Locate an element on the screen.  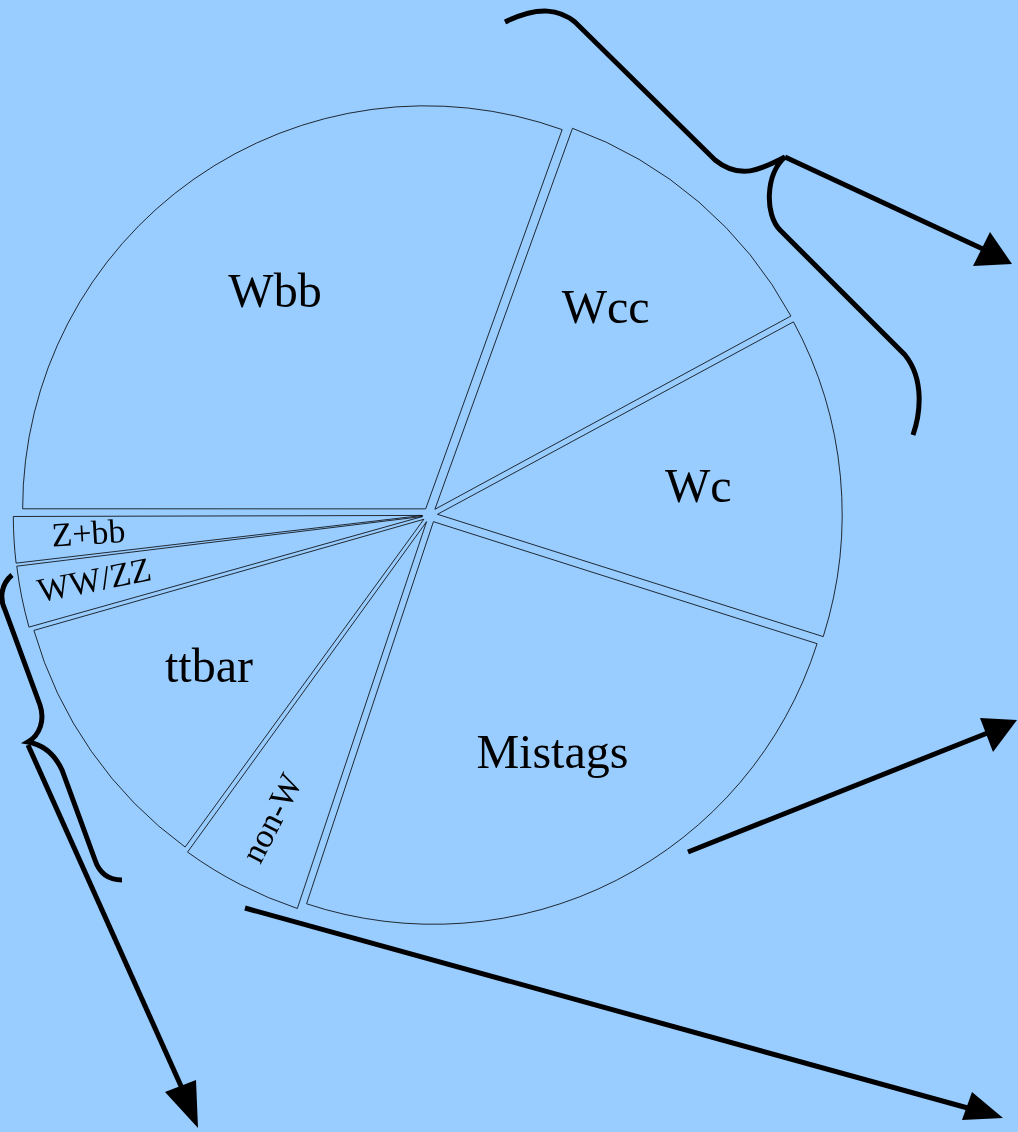
slice-label: Mistags is located at coordinates (552, 751).